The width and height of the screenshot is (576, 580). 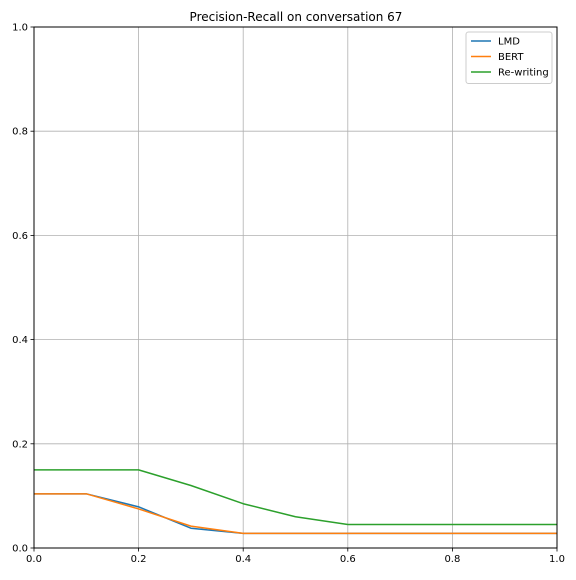 I want to click on x-tick-label: 1.0, so click(x=557, y=559).